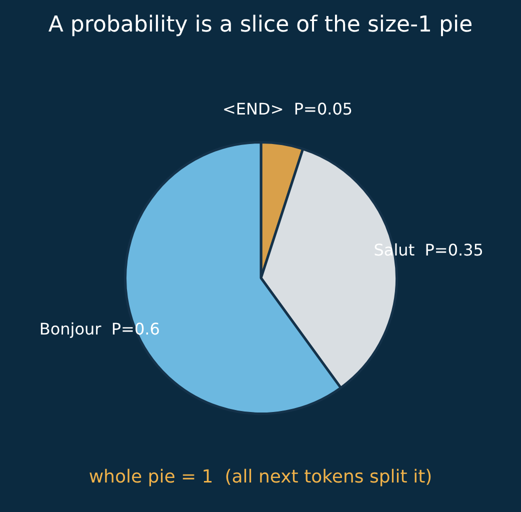 The width and height of the screenshot is (521, 512). Describe the element at coordinates (287, 109) in the screenshot. I see `slice-label: <END> P=0.05` at that location.